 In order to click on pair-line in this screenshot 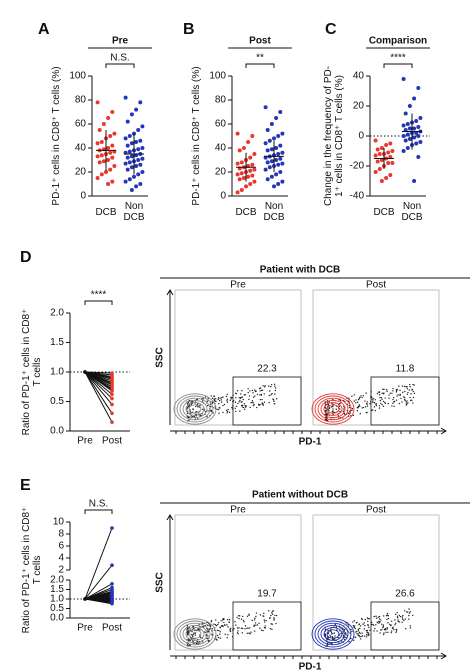, I will do `click(98, 392)`.